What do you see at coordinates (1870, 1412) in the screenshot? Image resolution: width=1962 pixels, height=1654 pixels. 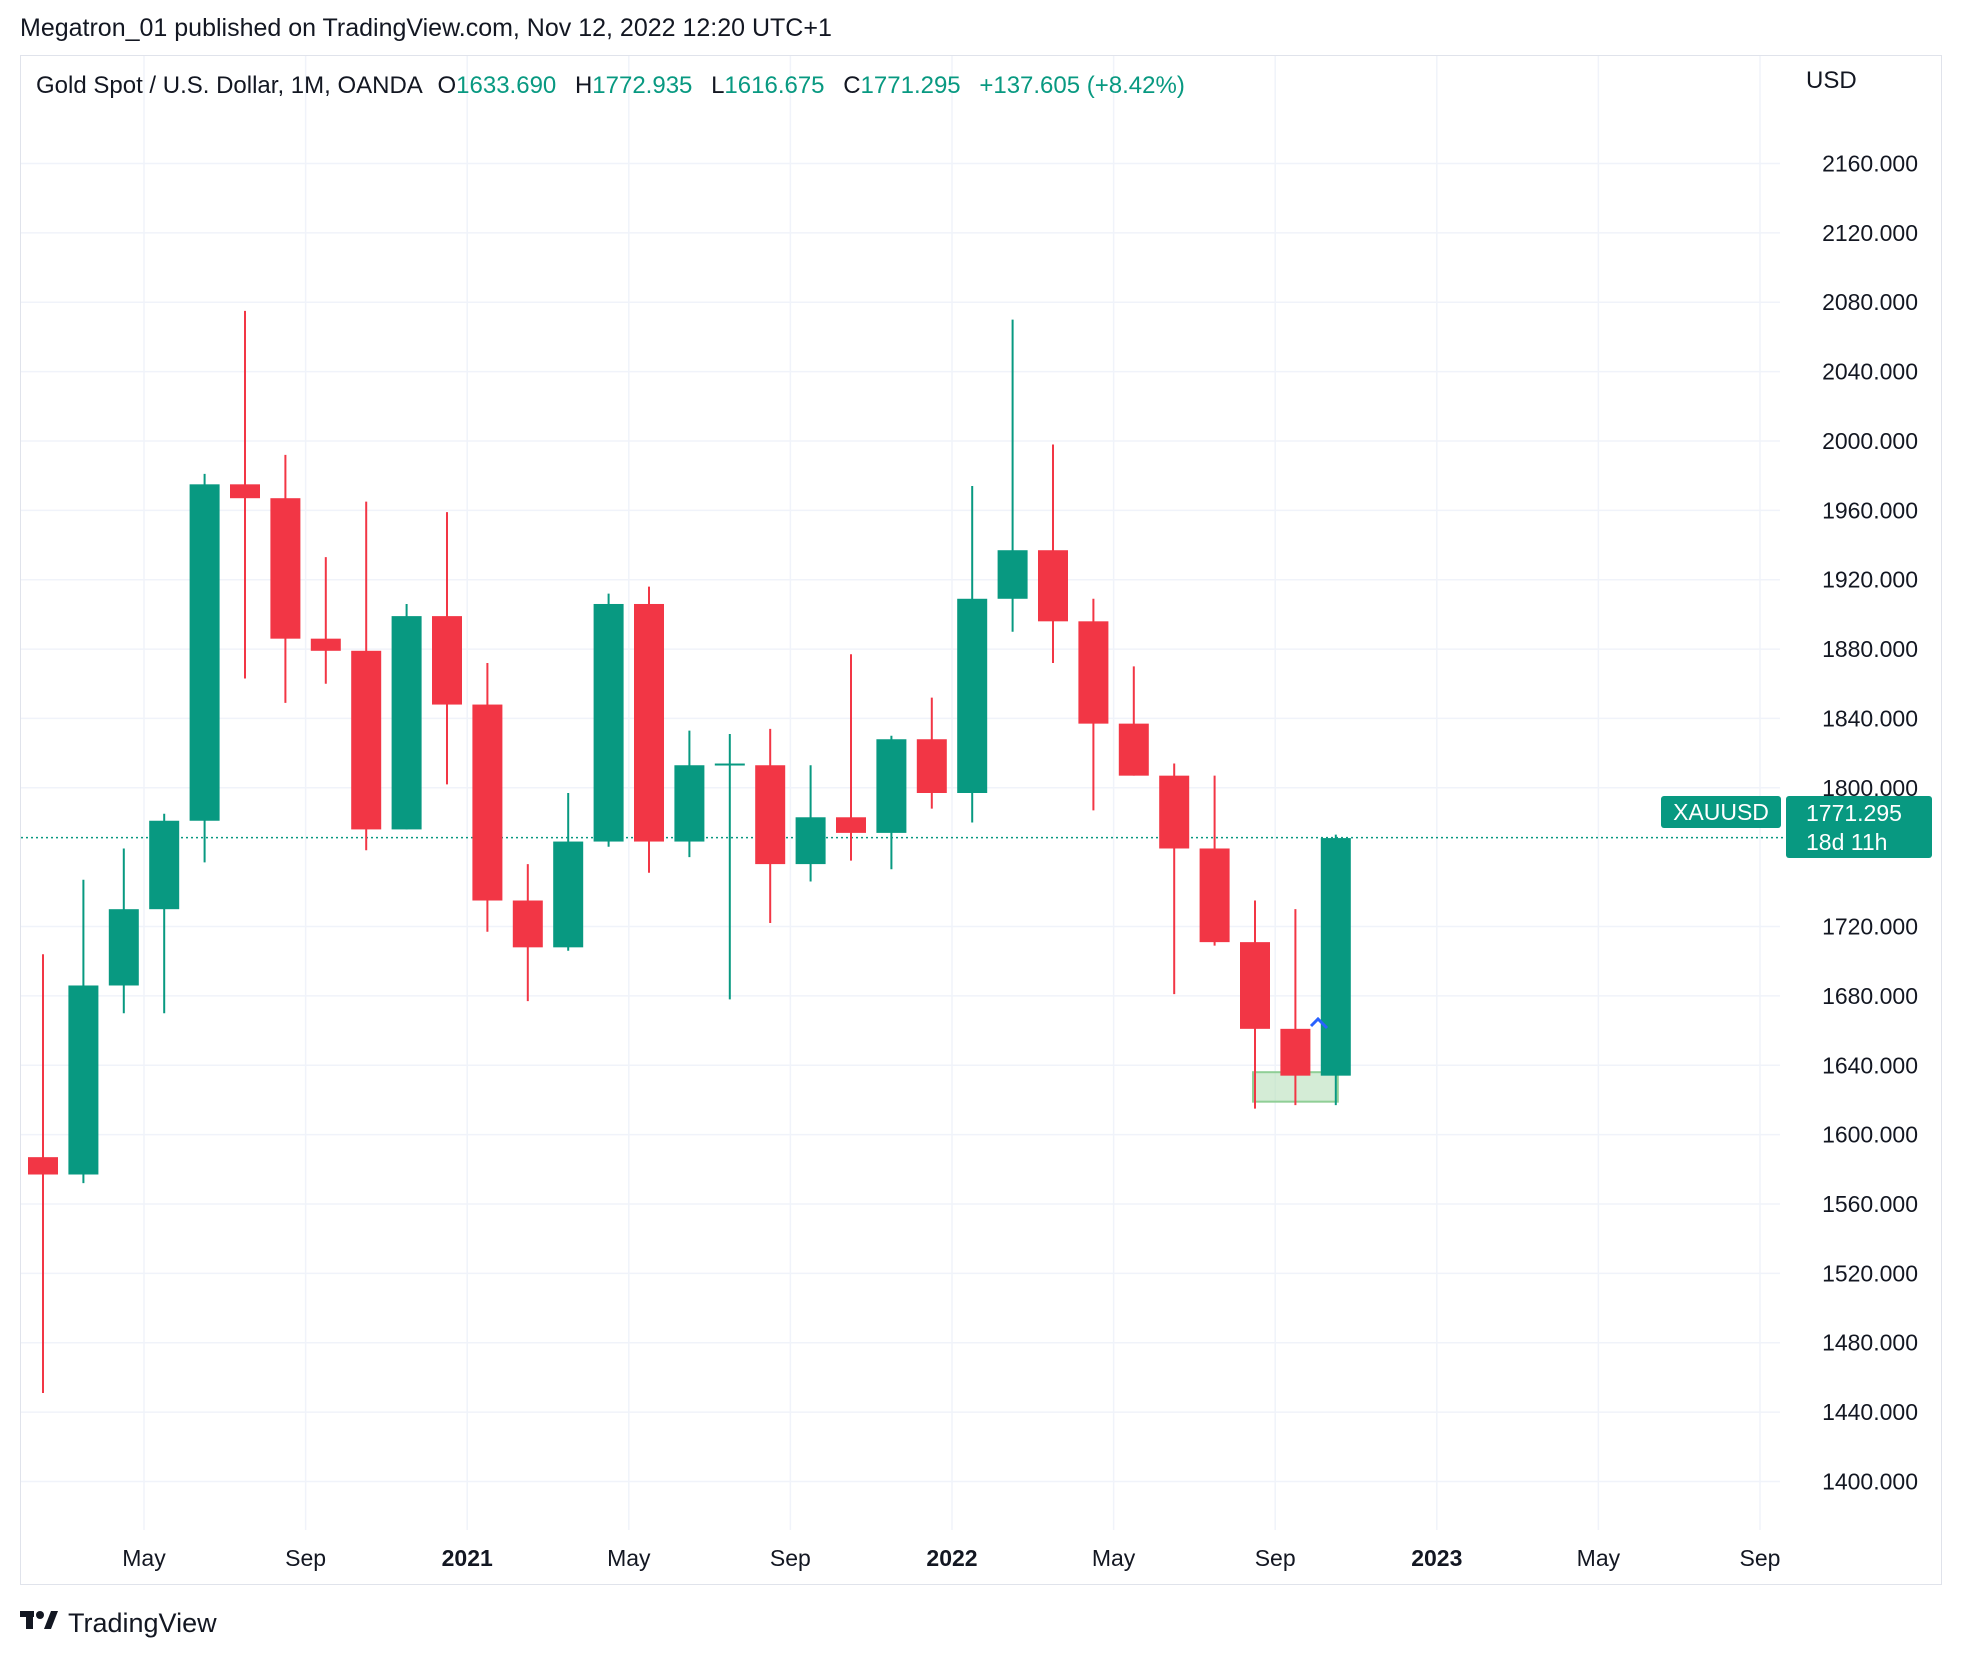 I see `y-tick-label: 1440.000` at bounding box center [1870, 1412].